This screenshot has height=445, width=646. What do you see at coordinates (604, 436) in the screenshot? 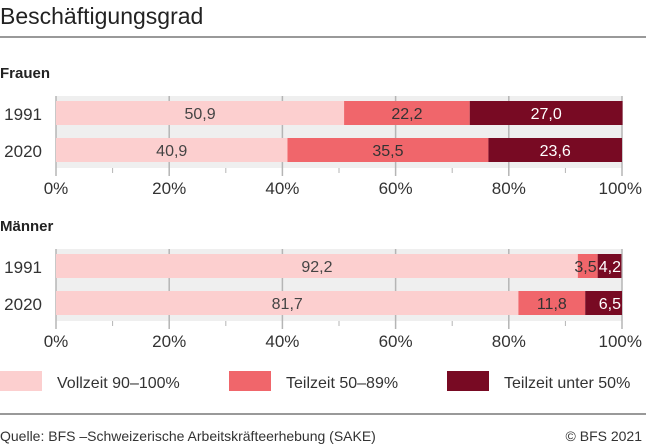
I see `footer-copyright: © BFS 2021` at bounding box center [604, 436].